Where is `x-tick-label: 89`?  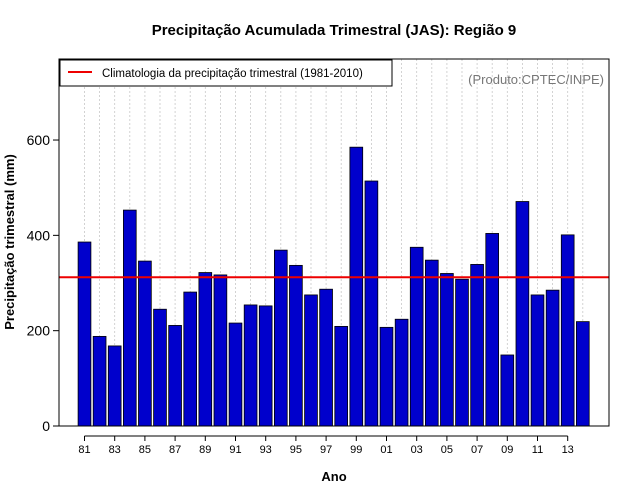
x-tick-label: 89 is located at coordinates (205, 450).